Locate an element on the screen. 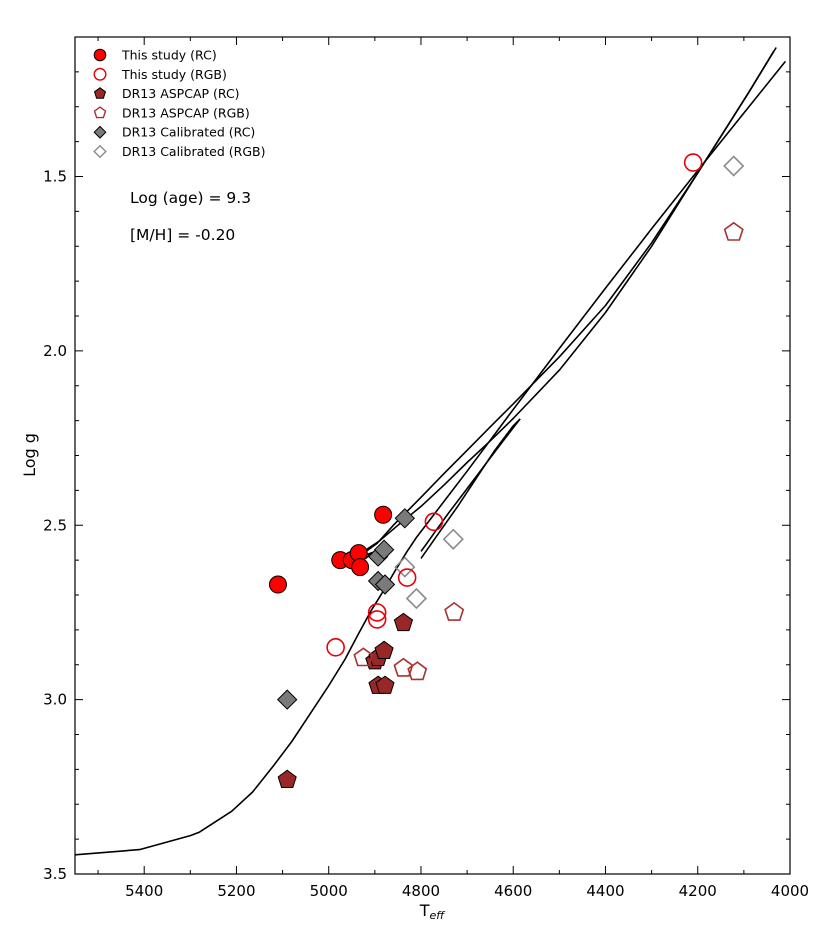 Image resolution: width=830 pixels, height=949 pixels. legend-label-dr13-calibrated-rc: DR13 Calibrated (RC) is located at coordinates (188, 132).